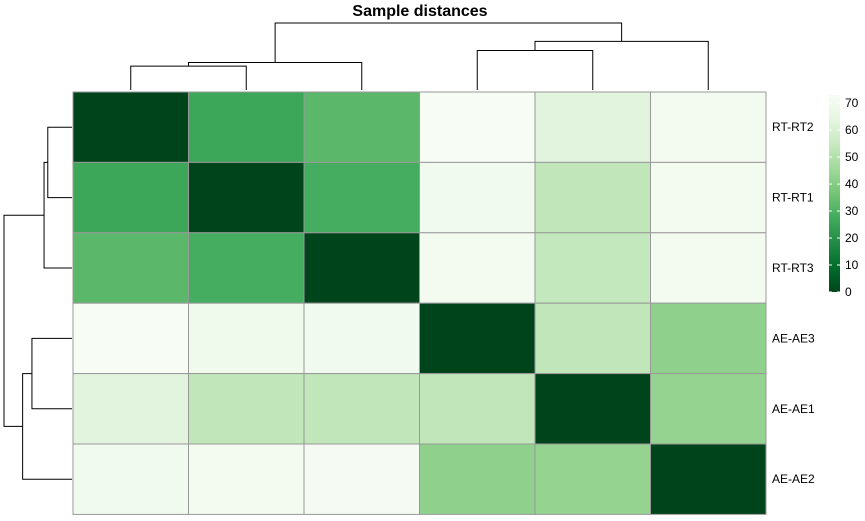  What do you see at coordinates (852, 130) in the screenshot?
I see `legend-tick-label: 60` at bounding box center [852, 130].